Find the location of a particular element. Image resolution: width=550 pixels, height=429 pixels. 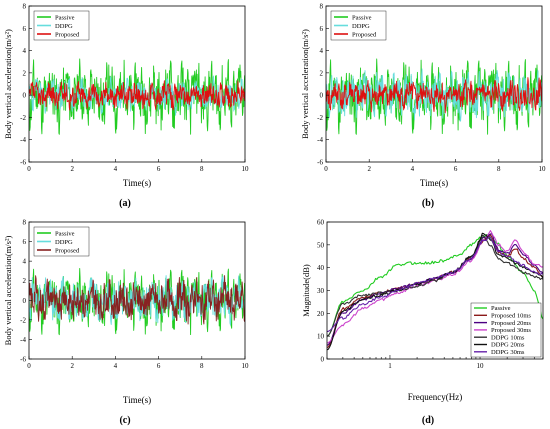

series-line-ddpg-30ms is located at coordinates (435, 284).